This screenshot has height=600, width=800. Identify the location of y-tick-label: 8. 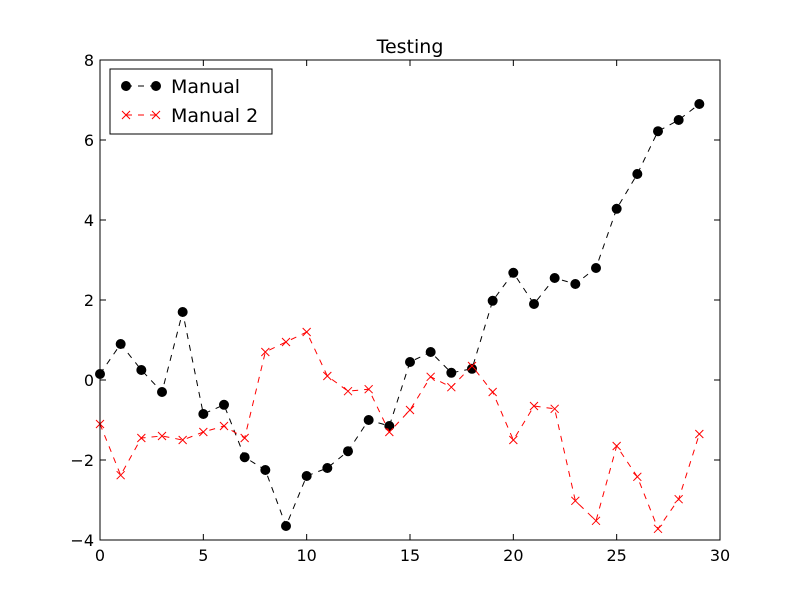
(89, 60).